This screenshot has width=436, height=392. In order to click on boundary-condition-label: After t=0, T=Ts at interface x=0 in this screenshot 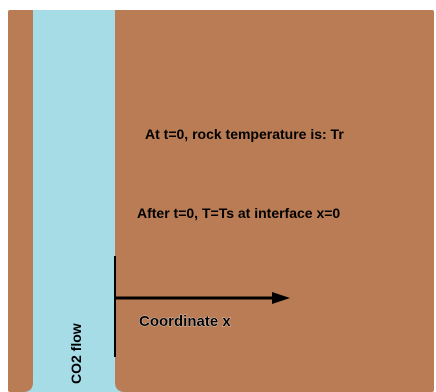, I will do `click(238, 213)`.